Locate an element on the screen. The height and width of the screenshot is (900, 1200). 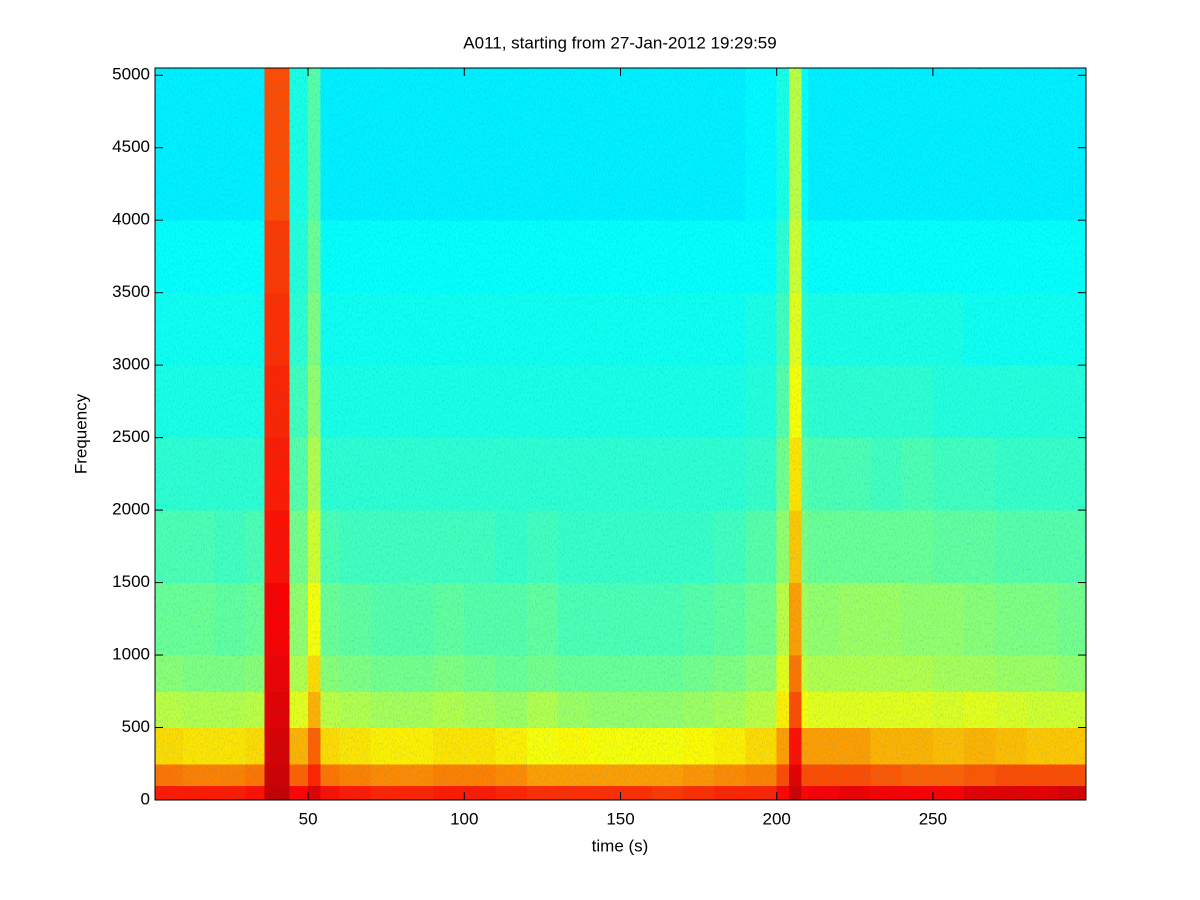
y-tick-label: 0 is located at coordinates (145, 798).